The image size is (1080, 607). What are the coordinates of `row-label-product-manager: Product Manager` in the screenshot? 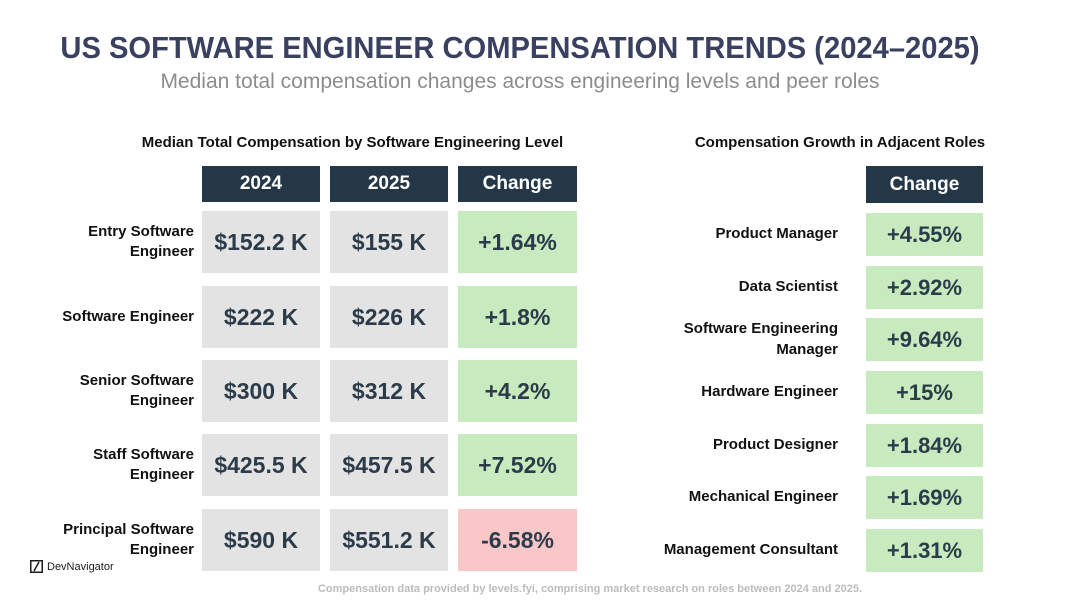 It's located at (776, 234).